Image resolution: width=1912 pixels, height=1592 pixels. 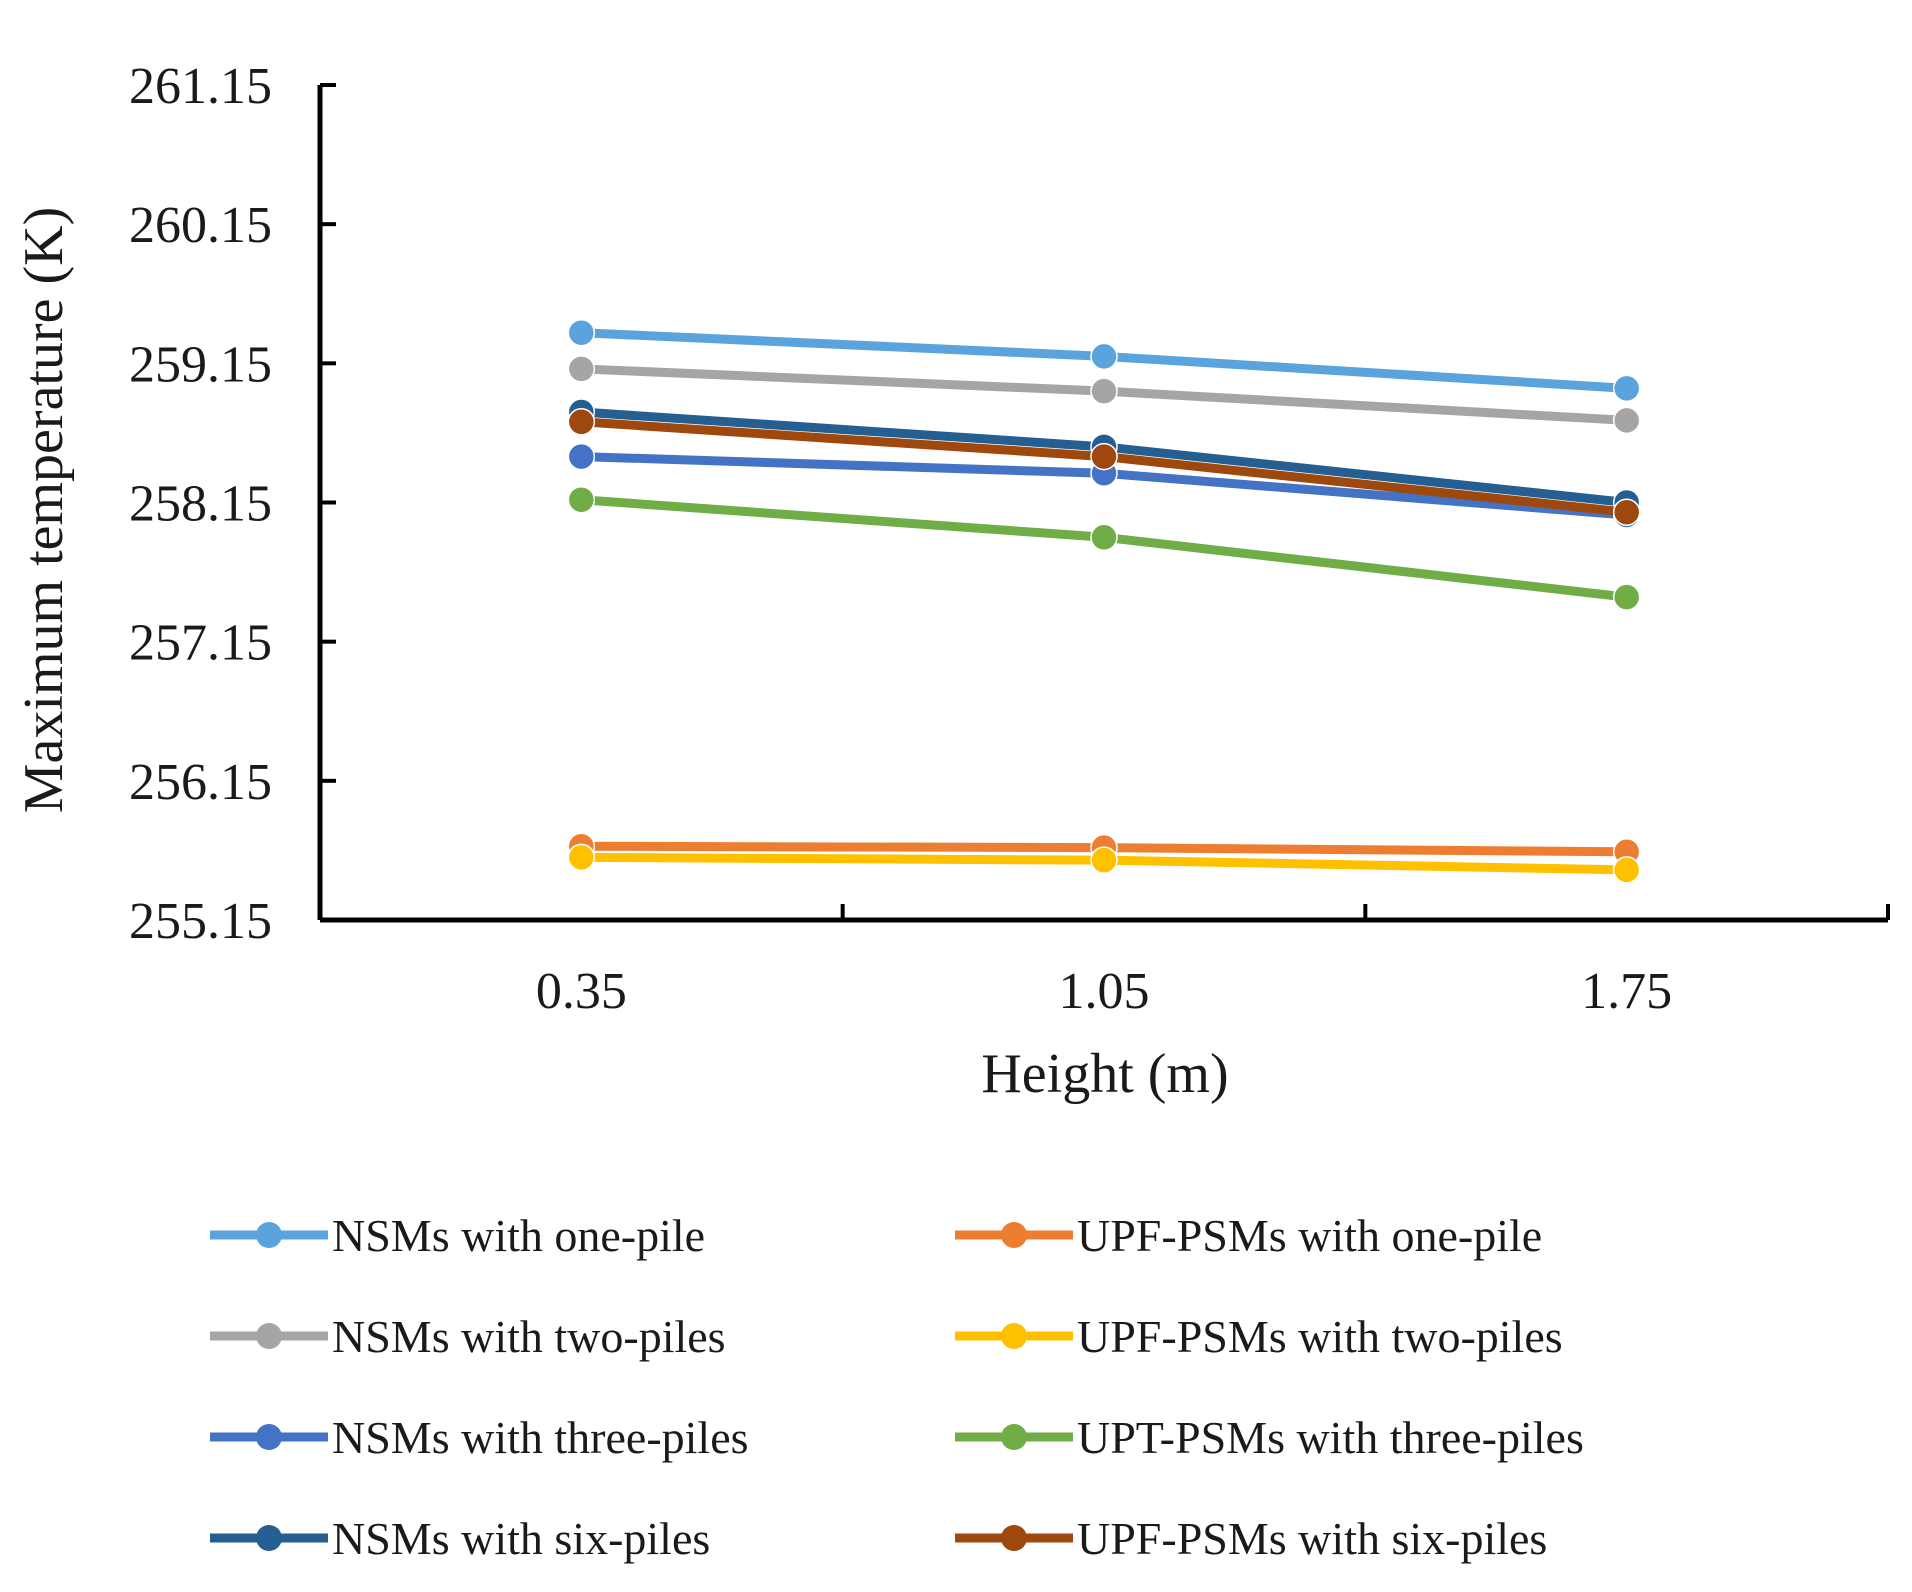 I want to click on y-tick-label: 261.15, so click(x=200, y=86).